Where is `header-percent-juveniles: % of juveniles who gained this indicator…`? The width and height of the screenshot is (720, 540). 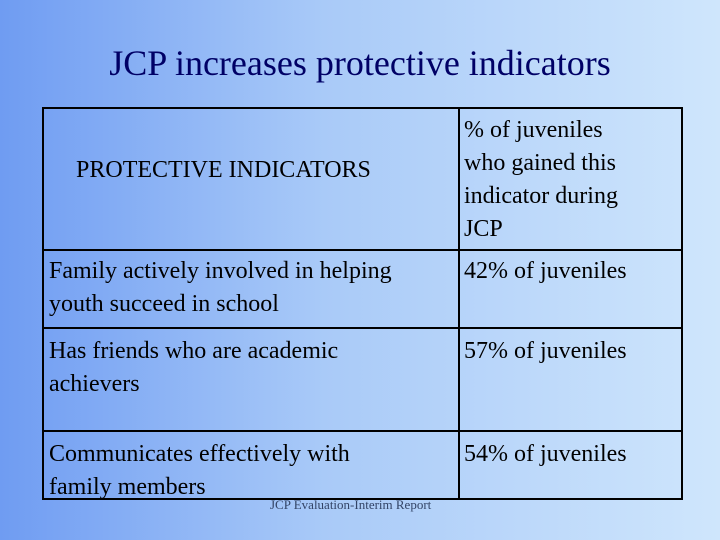 header-percent-juveniles: % of juveniles who gained this indicator… is located at coordinates (541, 179).